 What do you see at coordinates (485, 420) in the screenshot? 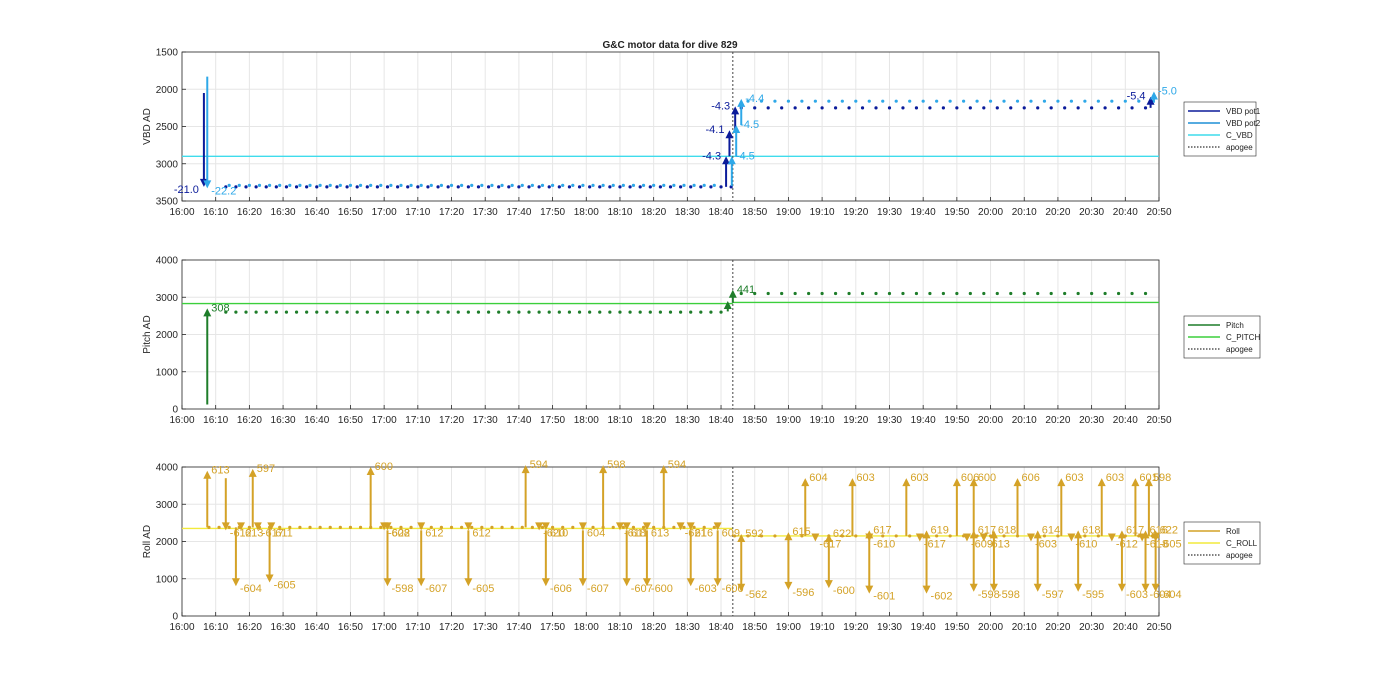
I see `x-tick-label: 17:30` at bounding box center [485, 420].